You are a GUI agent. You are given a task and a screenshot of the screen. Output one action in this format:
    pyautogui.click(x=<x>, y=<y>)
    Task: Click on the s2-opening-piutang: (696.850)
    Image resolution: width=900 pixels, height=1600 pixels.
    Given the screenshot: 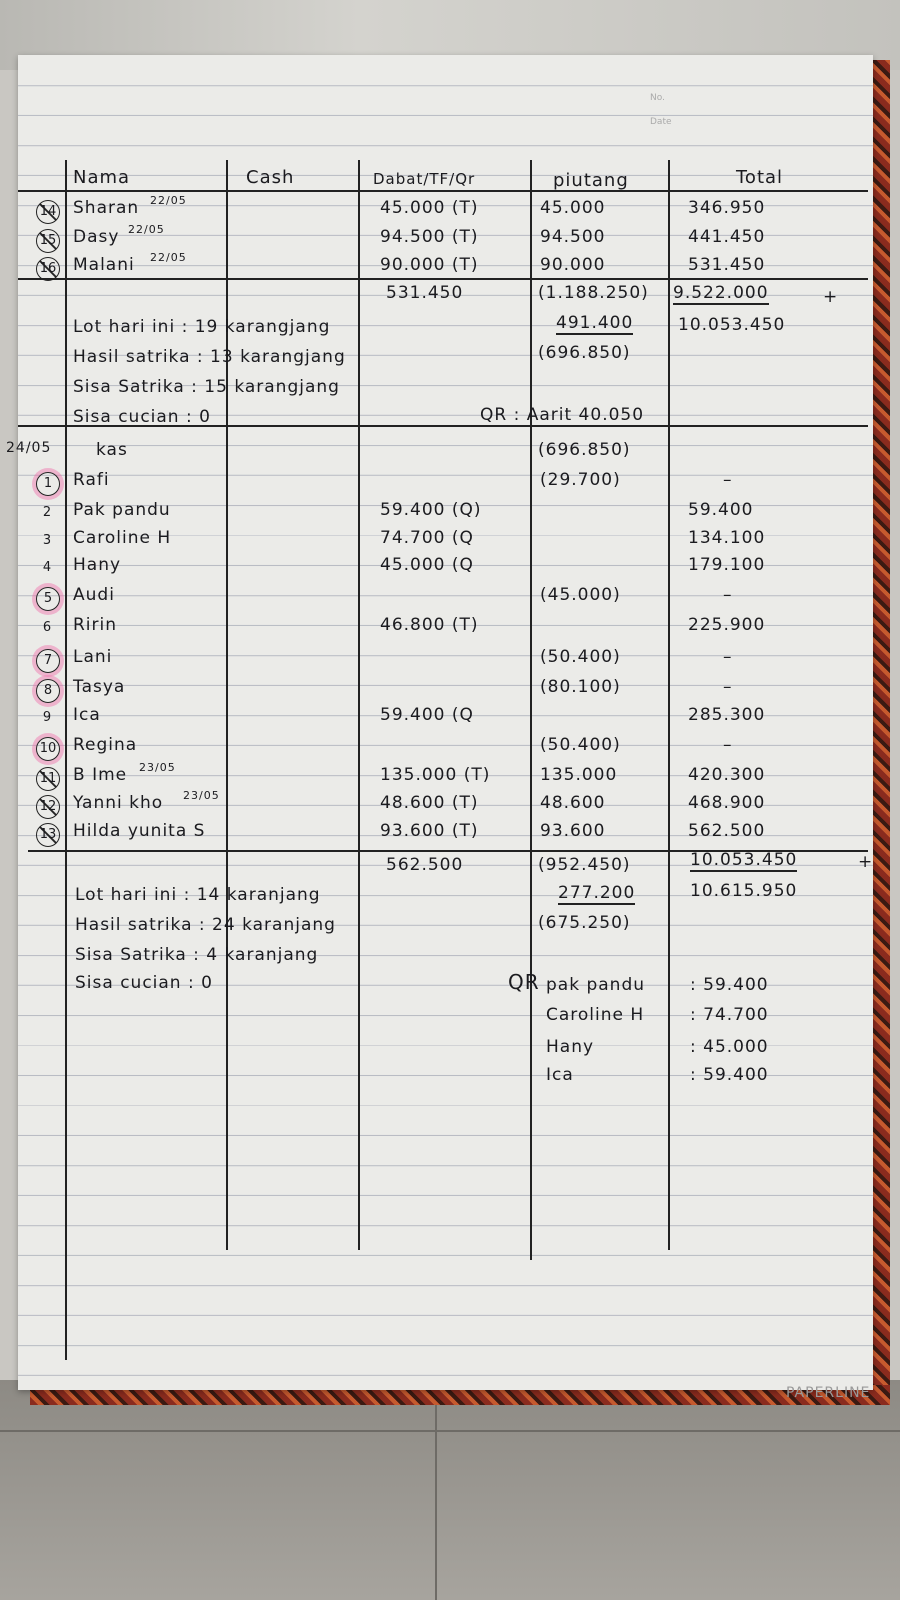 What is the action you would take?
    pyautogui.click(x=584, y=450)
    